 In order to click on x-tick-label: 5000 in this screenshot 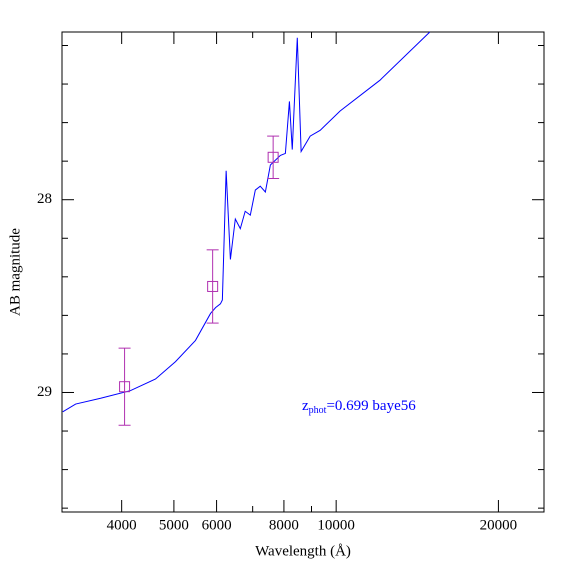, I will do `click(174, 525)`.